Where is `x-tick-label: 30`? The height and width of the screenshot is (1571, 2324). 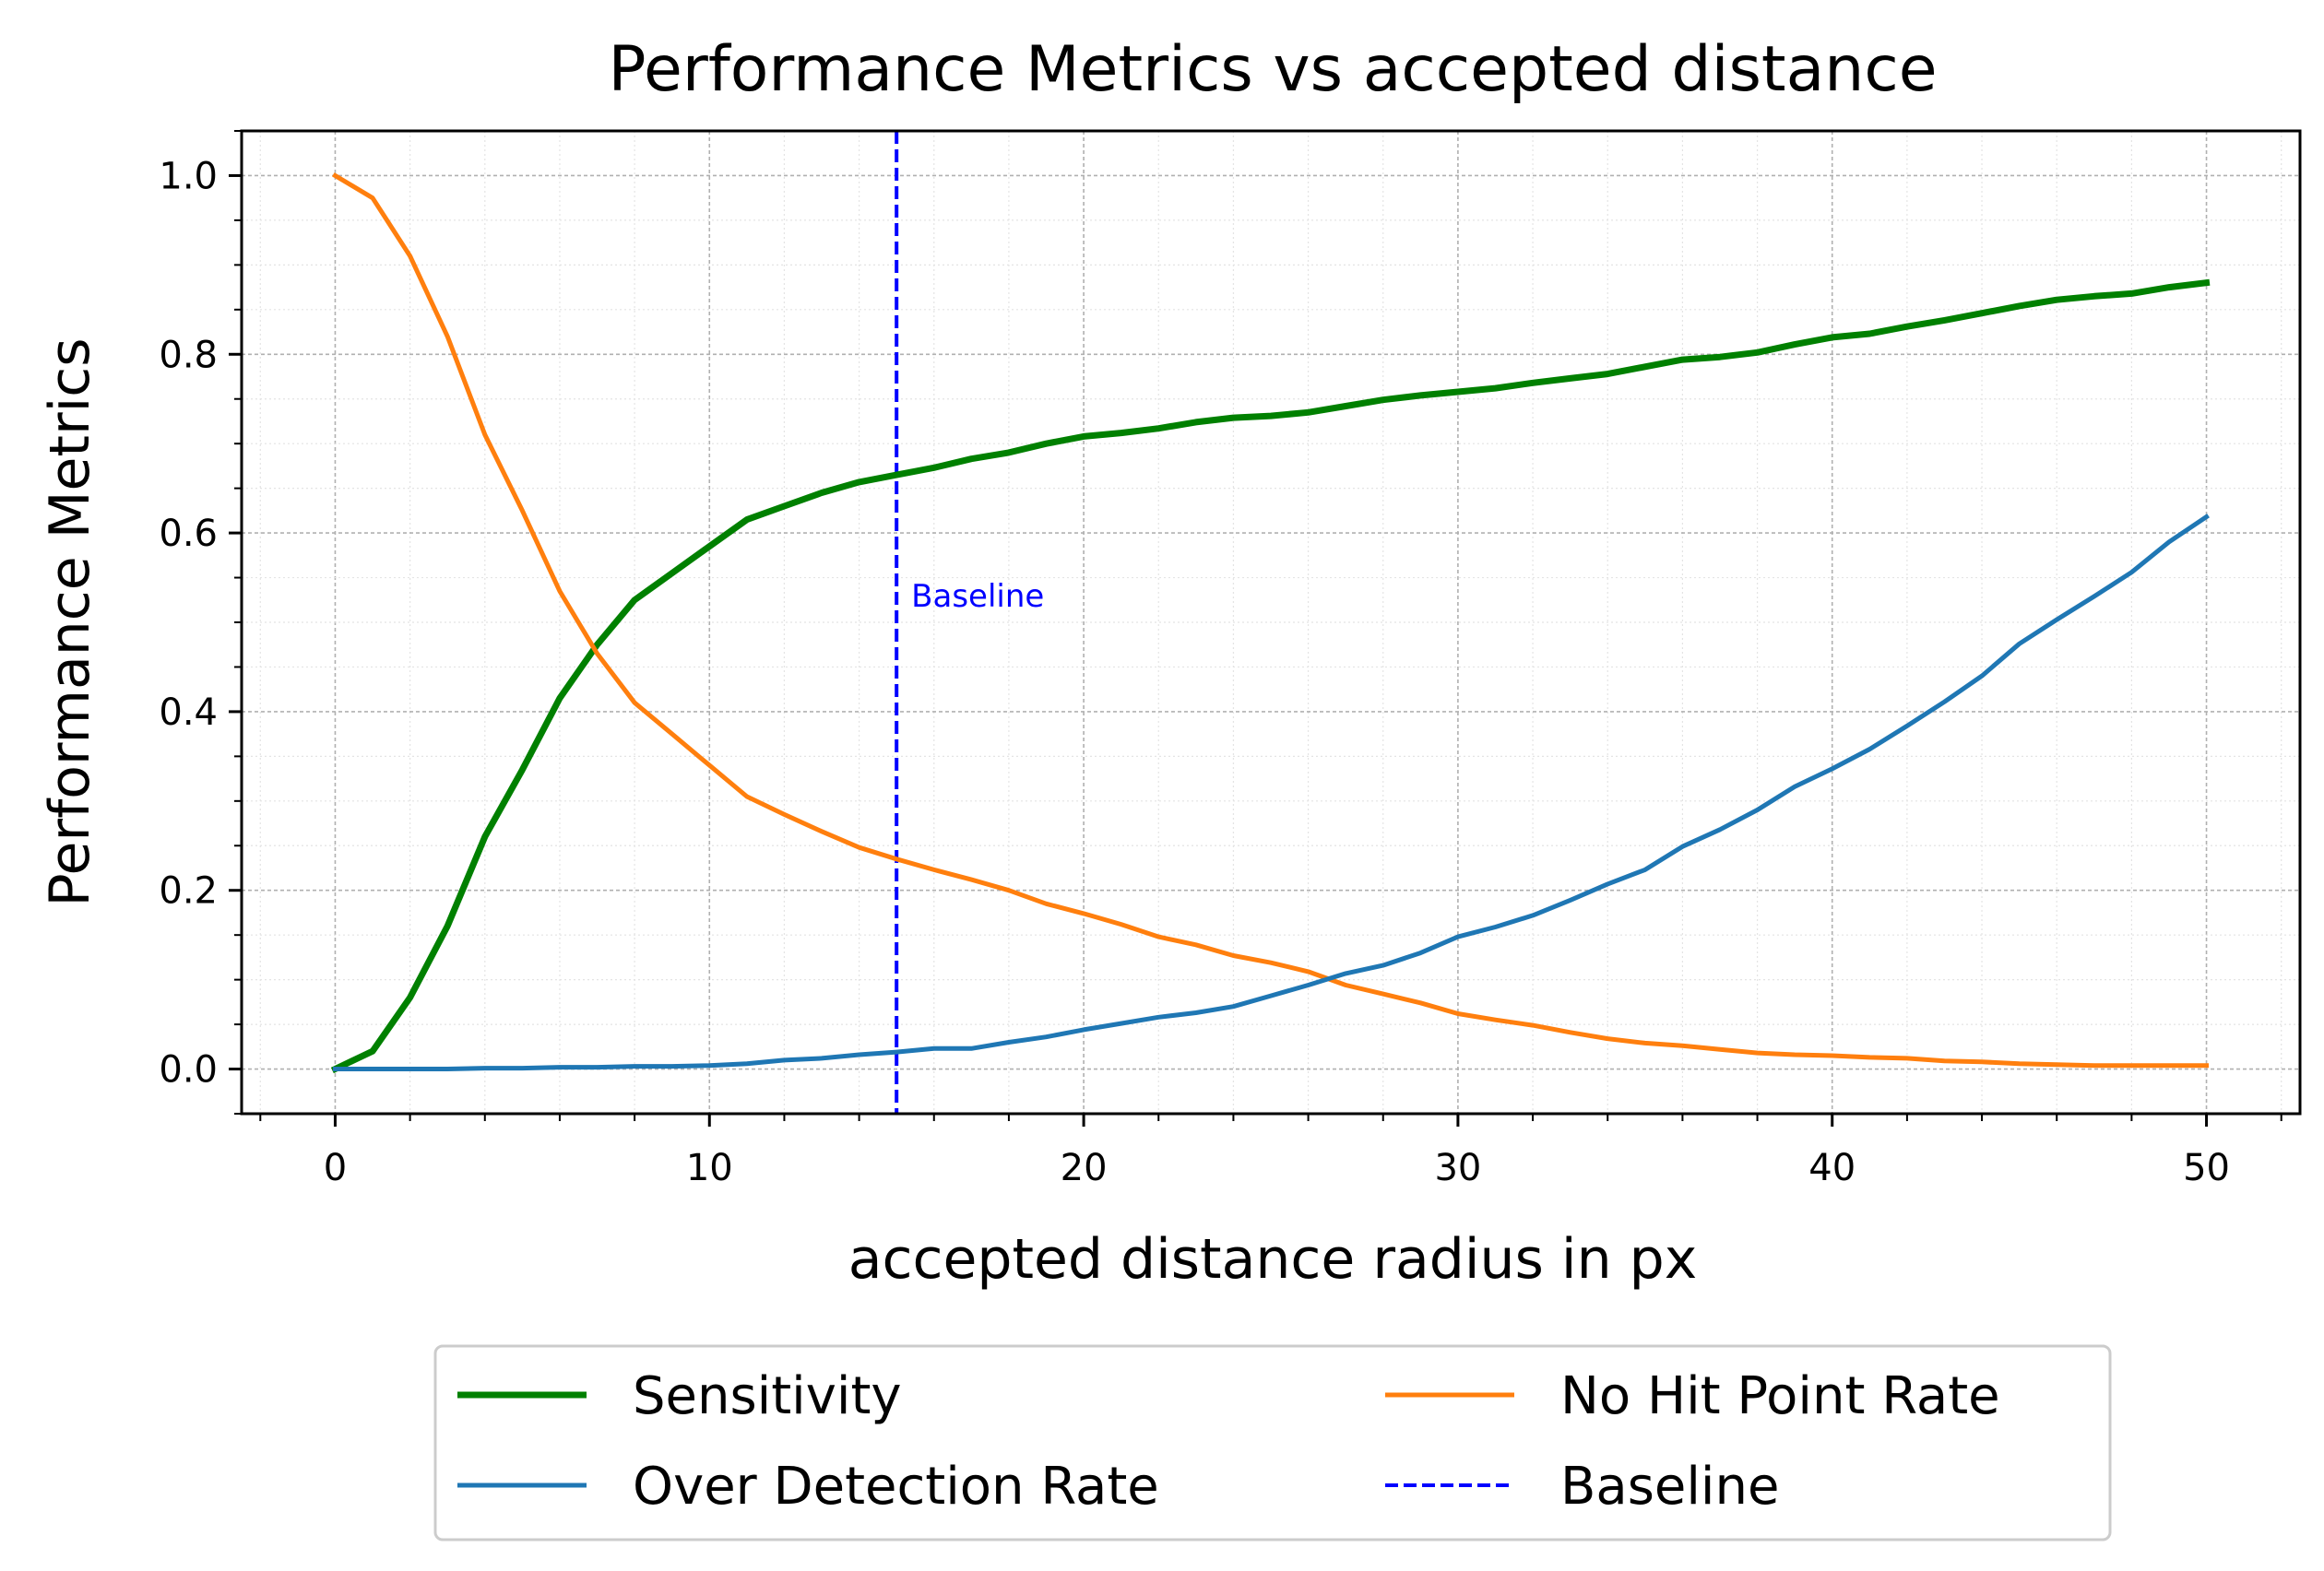
x-tick-label: 30 is located at coordinates (1457, 1168).